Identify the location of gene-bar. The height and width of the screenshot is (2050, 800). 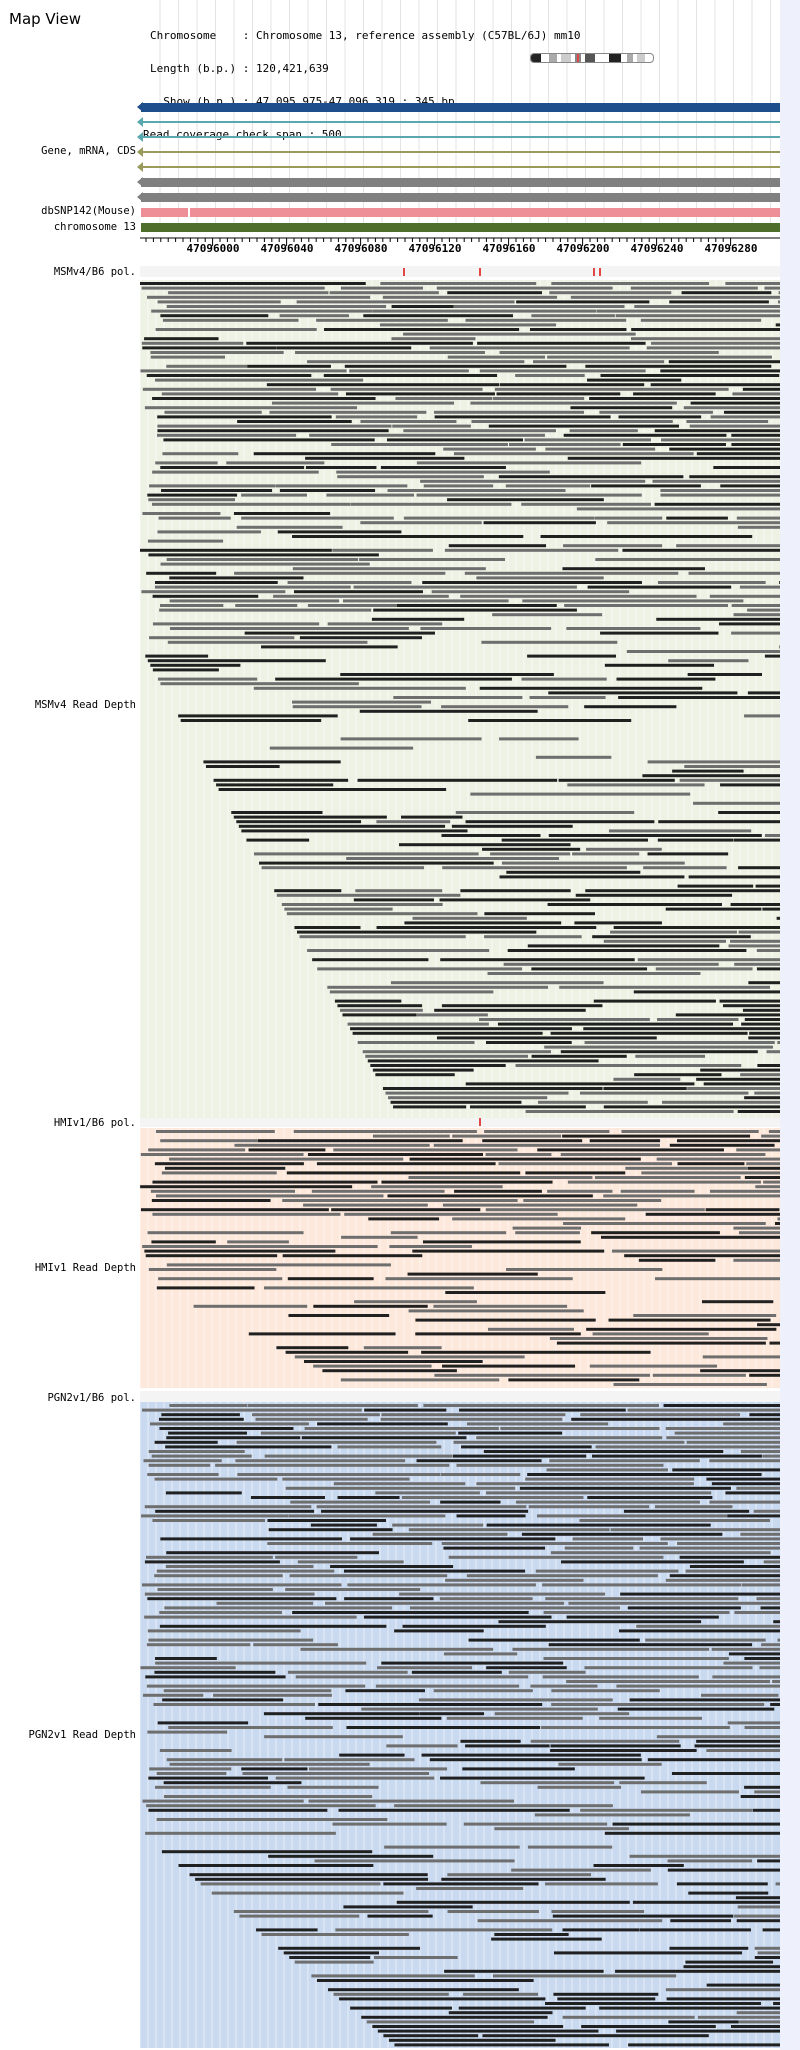
(461, 107).